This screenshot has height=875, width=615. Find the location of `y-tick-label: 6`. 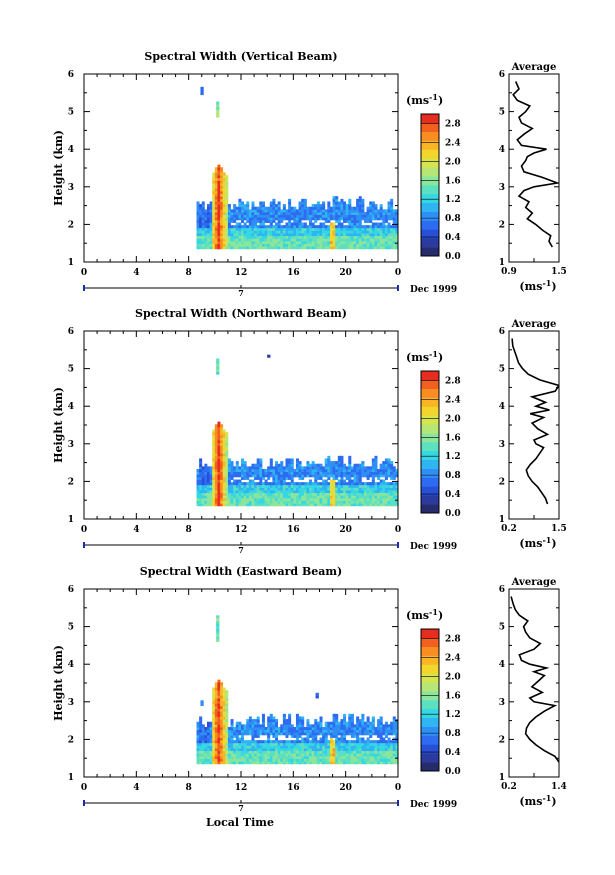

y-tick-label: 6 is located at coordinates (71, 590).